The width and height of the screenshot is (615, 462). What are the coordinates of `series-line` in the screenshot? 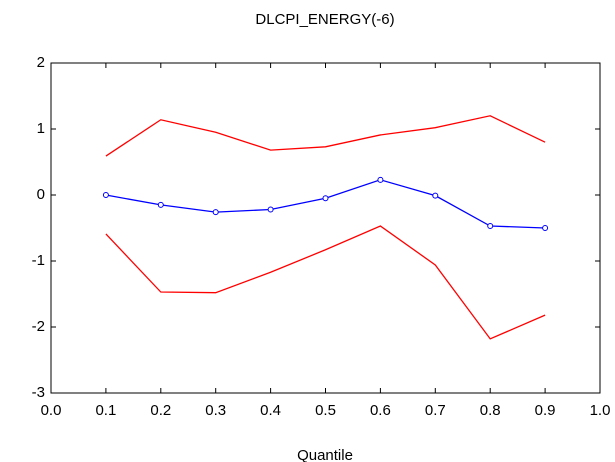 It's located at (325, 136).